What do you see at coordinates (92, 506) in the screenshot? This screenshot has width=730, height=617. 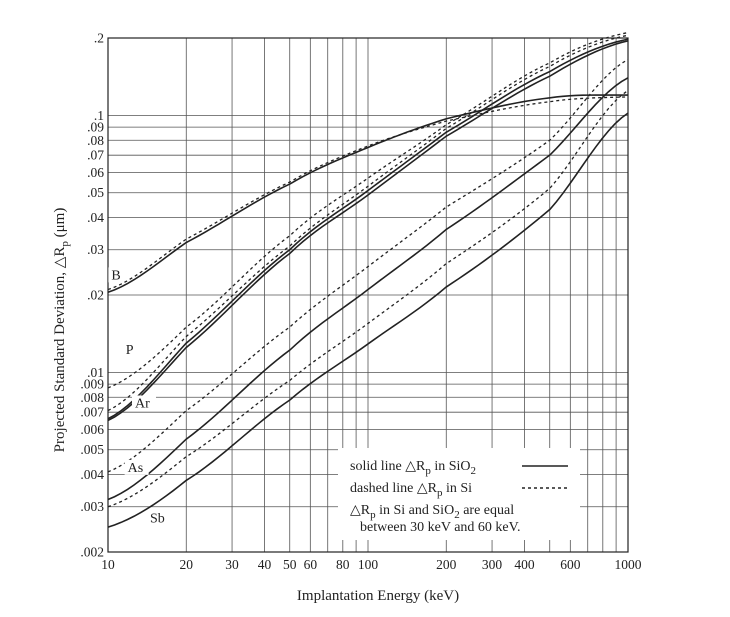 I see `y-tick-label: .003` at bounding box center [92, 506].